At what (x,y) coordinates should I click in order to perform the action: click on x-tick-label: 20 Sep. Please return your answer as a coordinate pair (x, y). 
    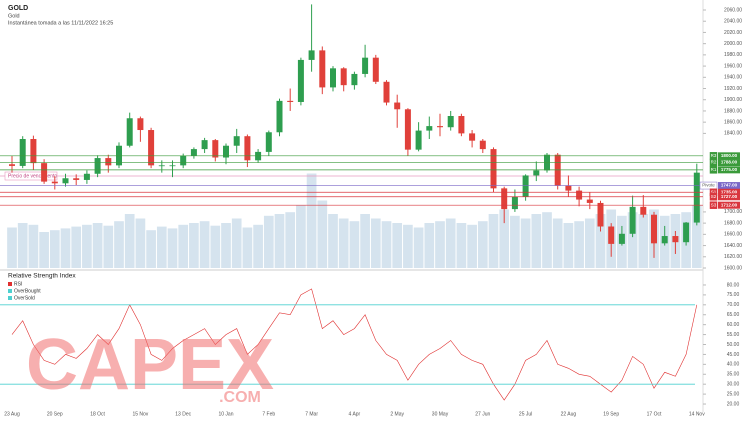
    Looking at the image, I should click on (55, 414).